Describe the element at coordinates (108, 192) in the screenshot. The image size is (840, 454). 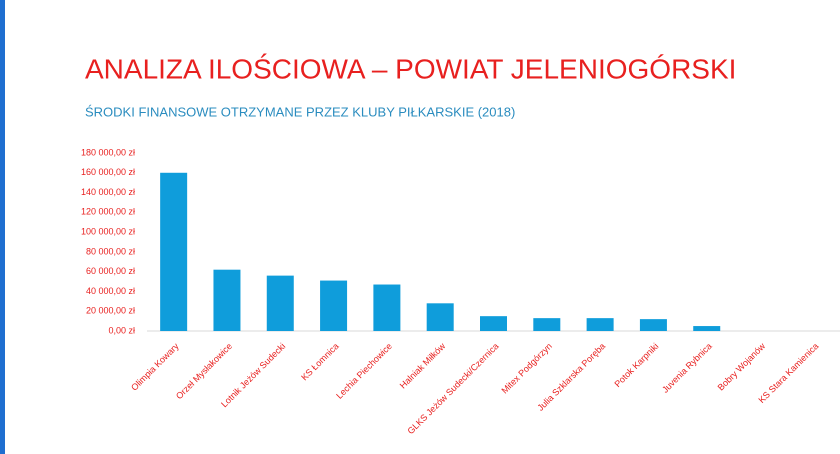
I see `y-tick-label: 140 000,00 zł` at that location.